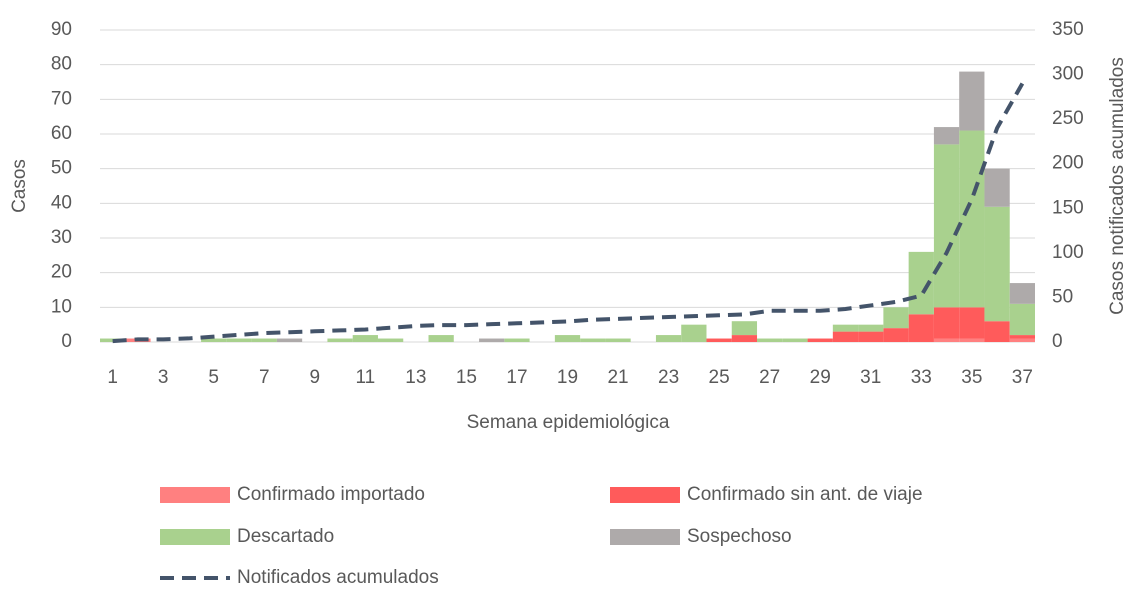 The height and width of the screenshot is (593, 1141). What do you see at coordinates (61, 29) in the screenshot?
I see `y-tick-label: 90` at bounding box center [61, 29].